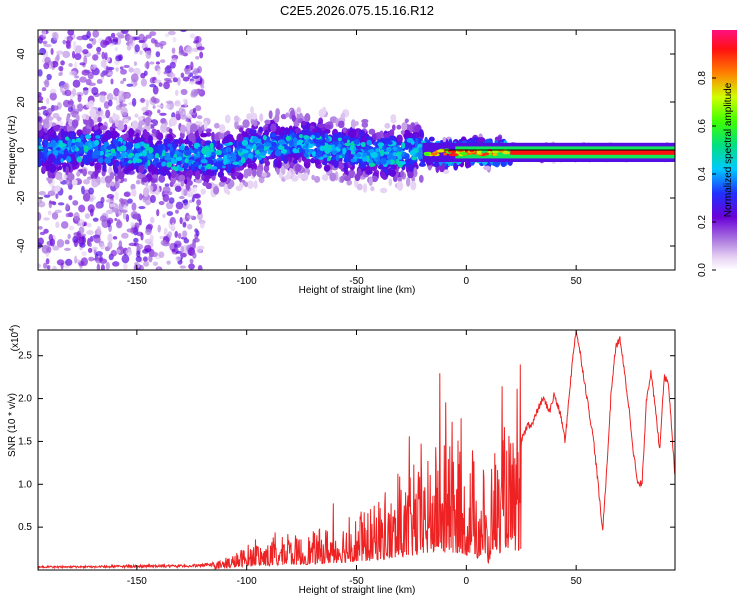 The width and height of the screenshot is (750, 600). What do you see at coordinates (21, 245) in the screenshot?
I see `top-y-tick-label: -40` at bounding box center [21, 245].